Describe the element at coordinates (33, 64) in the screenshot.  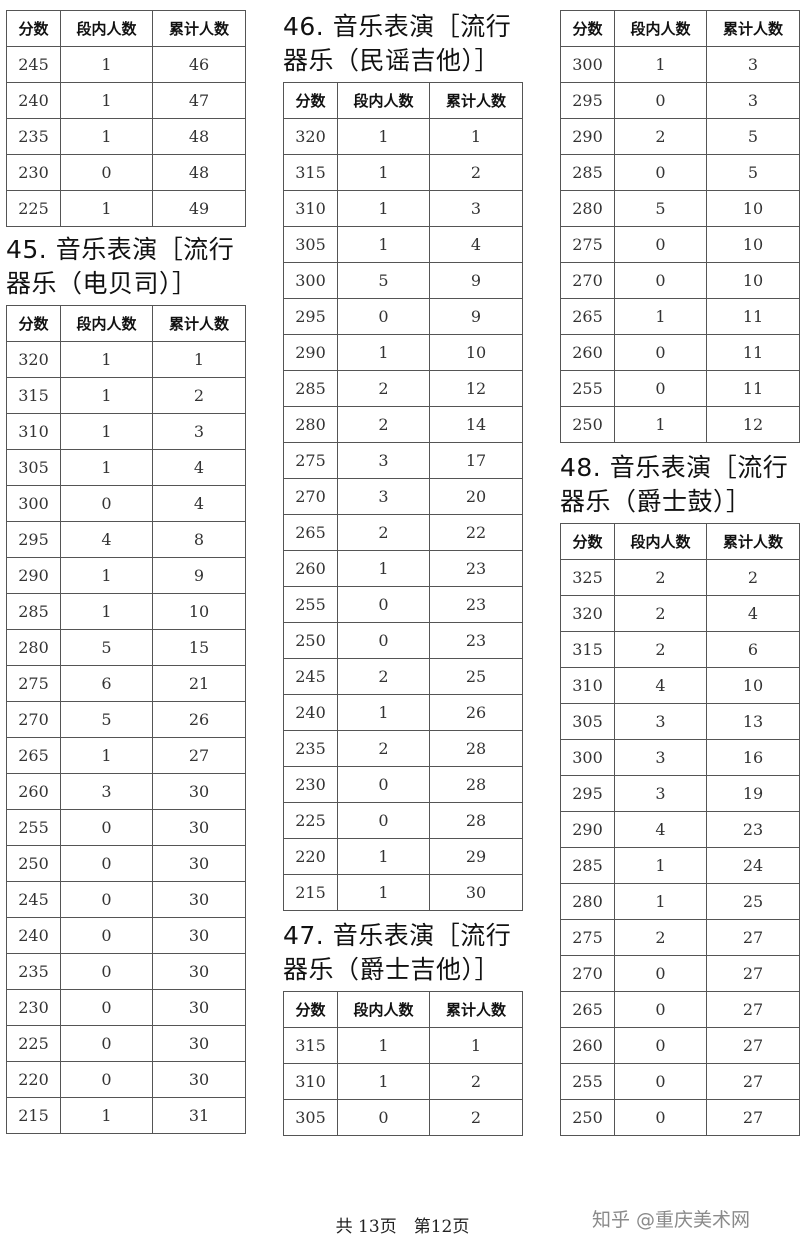
I see `score-cell: 245` at that location.